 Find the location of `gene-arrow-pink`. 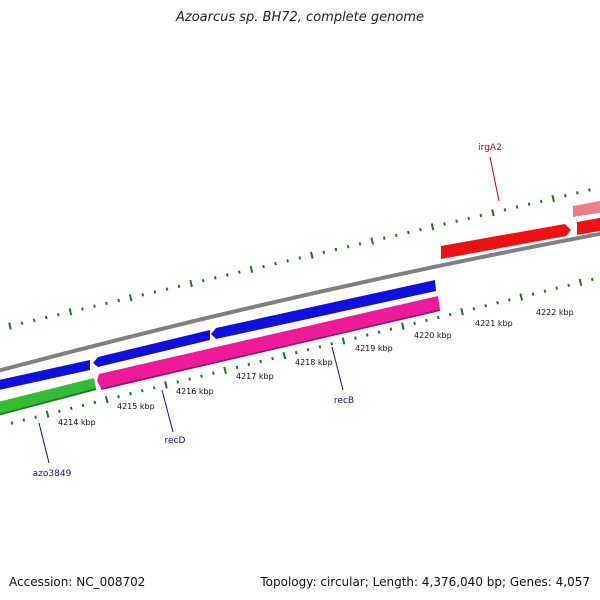

gene-arrow-pink is located at coordinates (268, 342).